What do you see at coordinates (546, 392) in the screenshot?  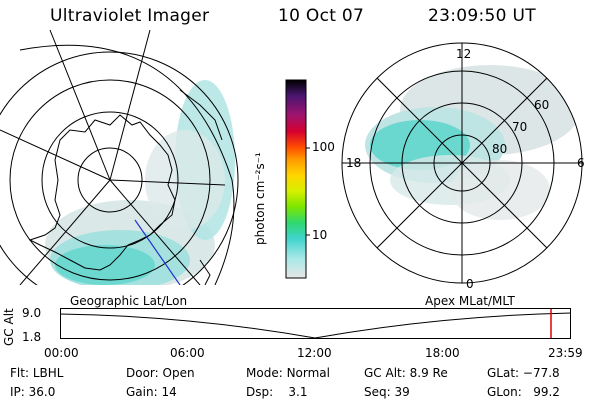 I see `glon-value: 99.2` at bounding box center [546, 392].